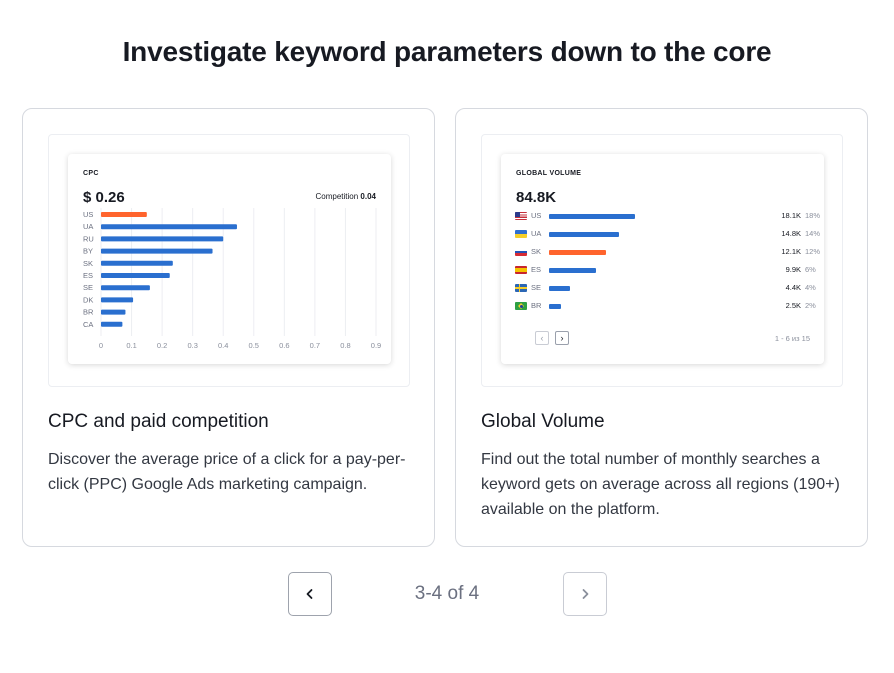  I want to click on volume-next-button: ›, so click(562, 338).